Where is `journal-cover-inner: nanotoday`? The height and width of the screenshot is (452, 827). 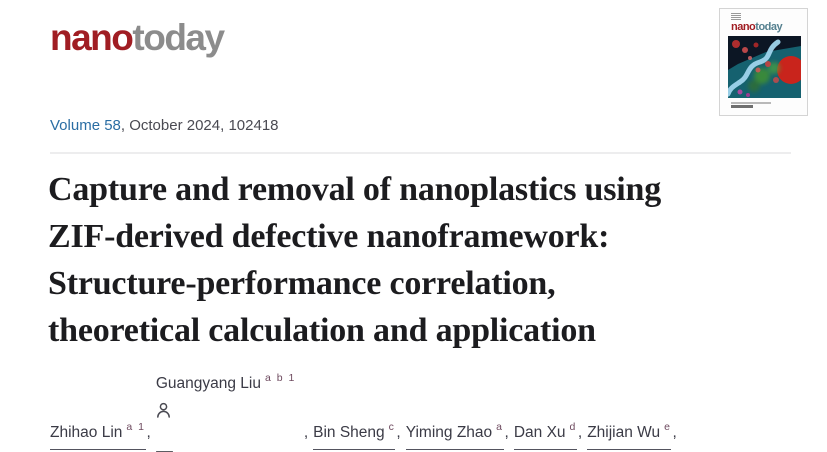 journal-cover-inner: nanotoday is located at coordinates (763, 62).